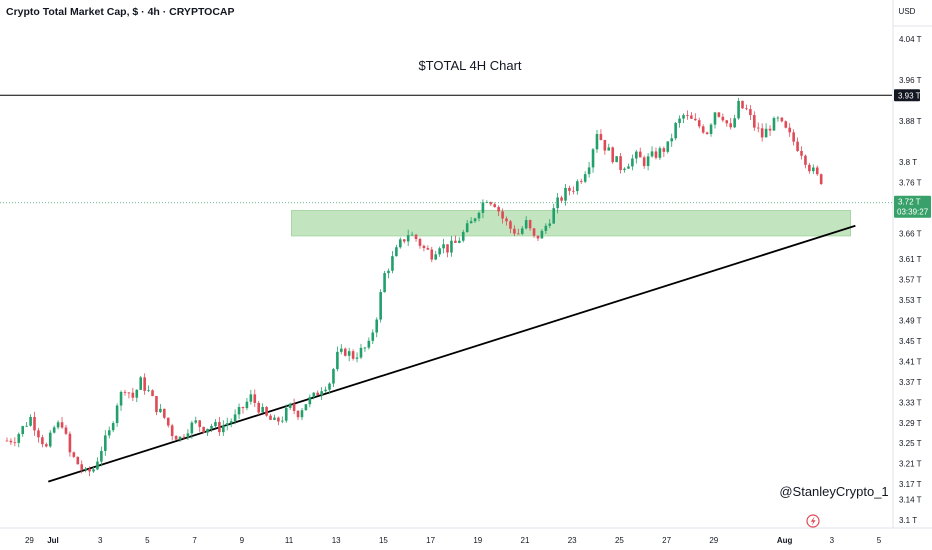  I want to click on price-tick-label: 3.76 T, so click(910, 182).